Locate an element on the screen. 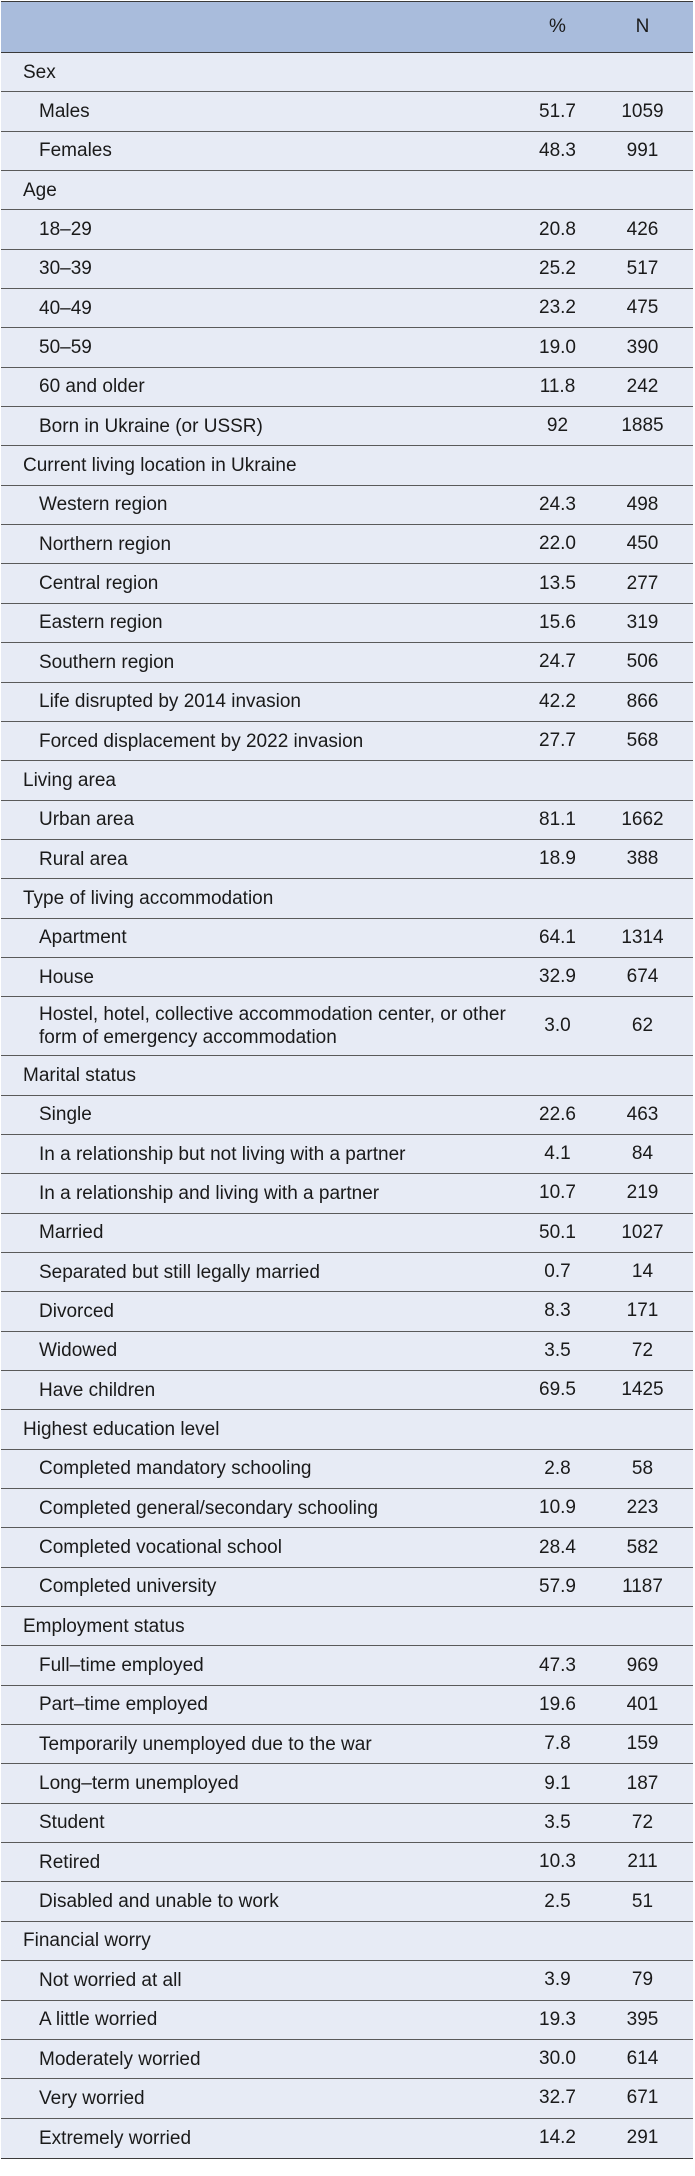 The height and width of the screenshot is (2176, 695). percent-cell: 81.1 is located at coordinates (557, 819).